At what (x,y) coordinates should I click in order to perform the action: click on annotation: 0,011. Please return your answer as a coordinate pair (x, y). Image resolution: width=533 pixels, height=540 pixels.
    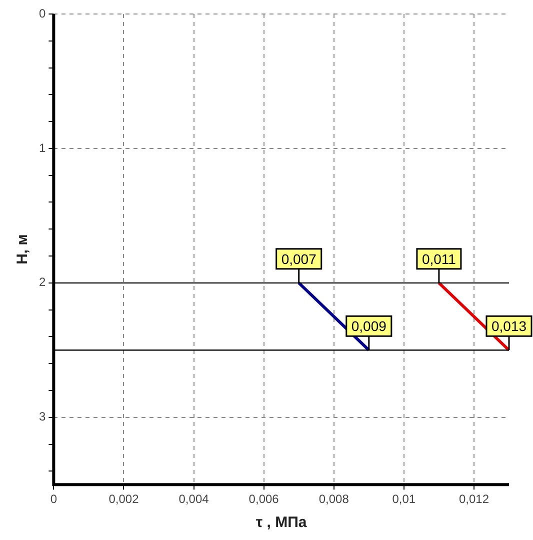
    Looking at the image, I should click on (439, 258).